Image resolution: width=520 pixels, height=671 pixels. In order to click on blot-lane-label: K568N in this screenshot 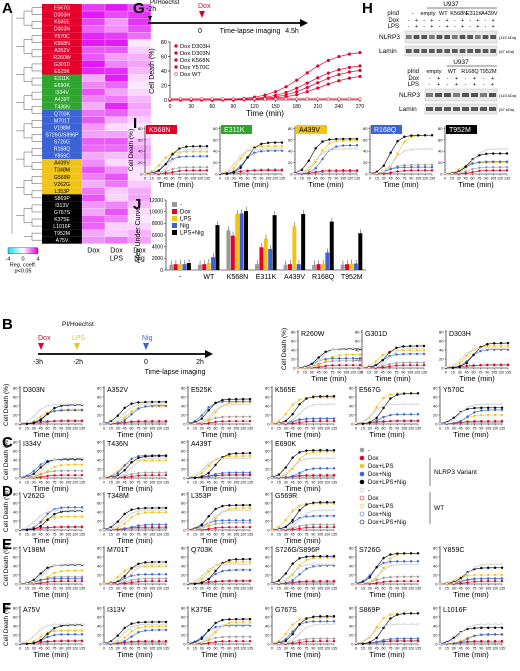, I will do `click(458, 14)`.